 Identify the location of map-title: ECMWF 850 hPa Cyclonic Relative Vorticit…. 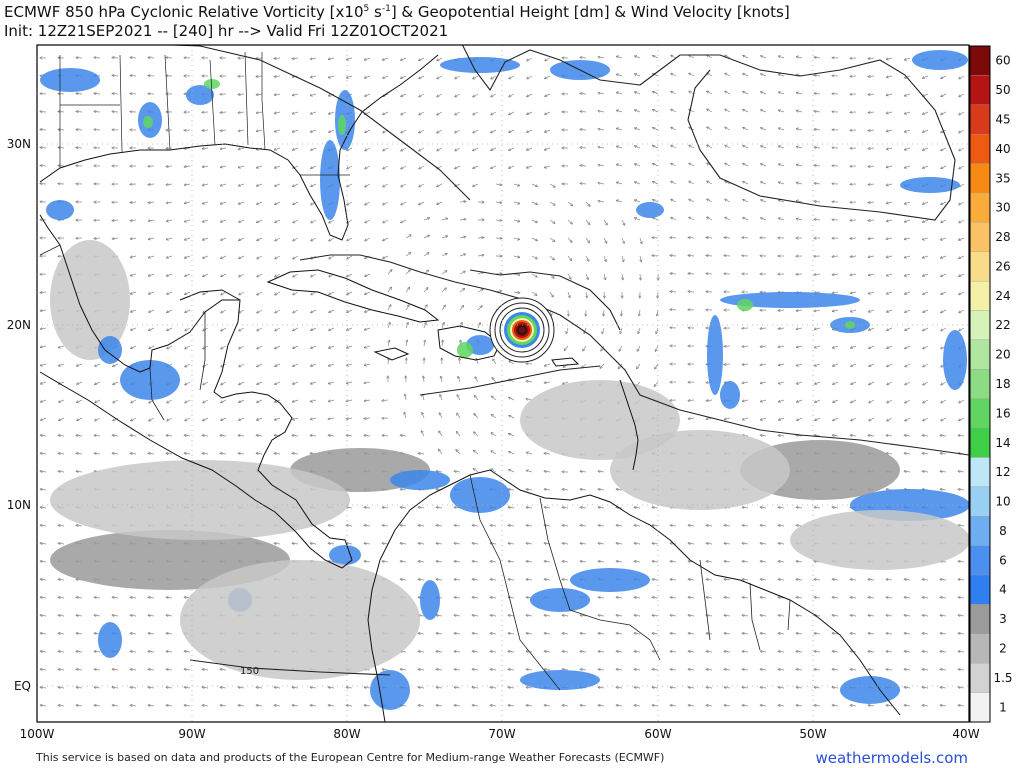
(397, 12).